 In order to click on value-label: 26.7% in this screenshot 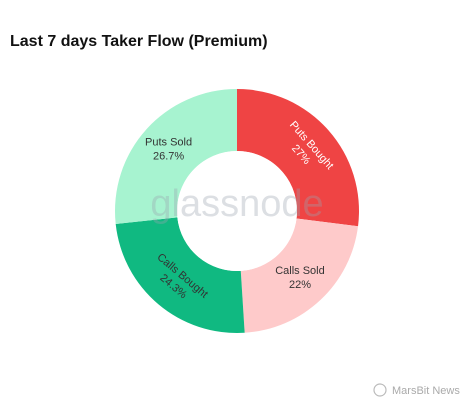, I will do `click(168, 156)`.